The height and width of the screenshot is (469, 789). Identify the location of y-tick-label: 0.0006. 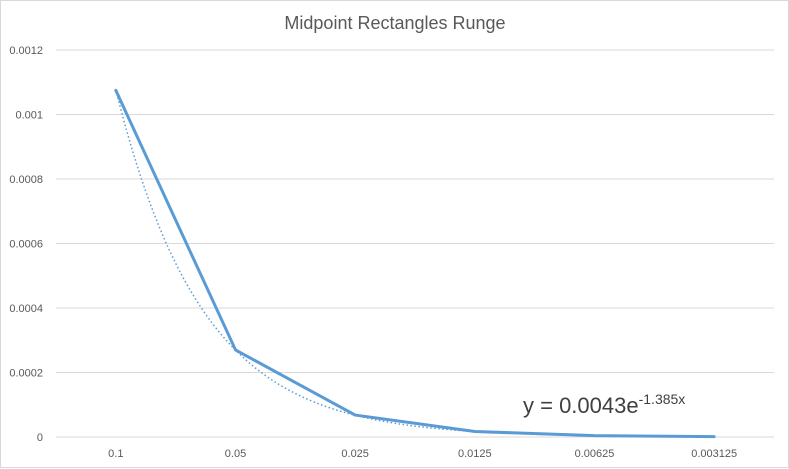
(26, 245).